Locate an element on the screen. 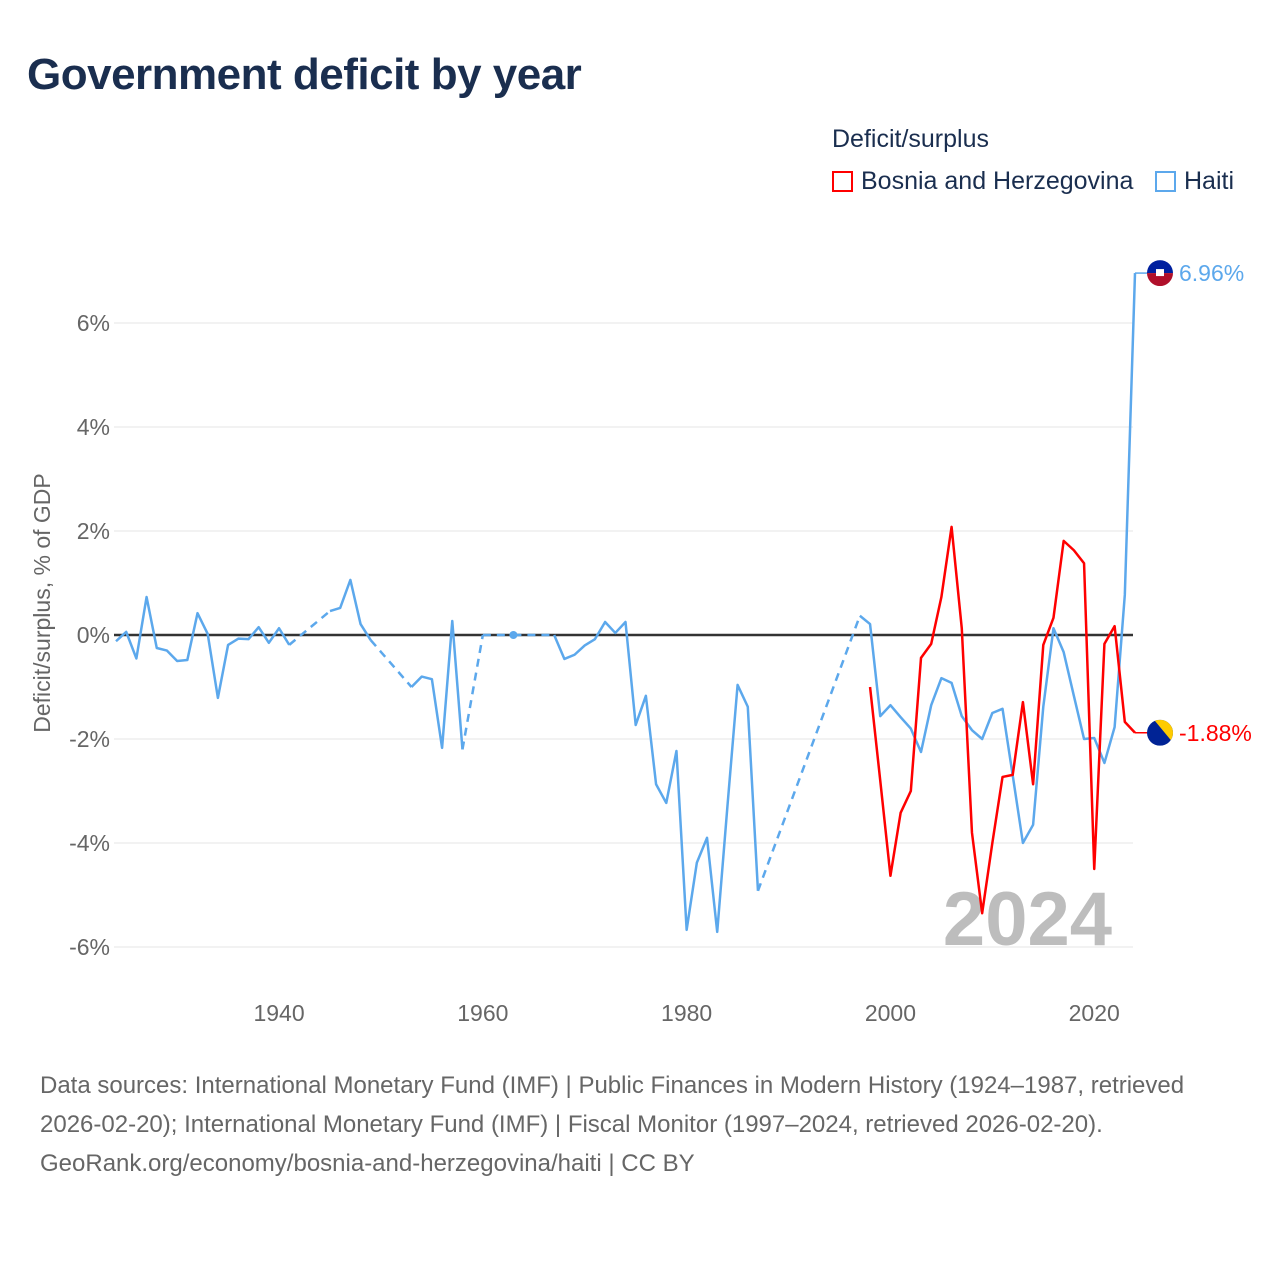  x-tick-label: 1940 is located at coordinates (278, 1013).